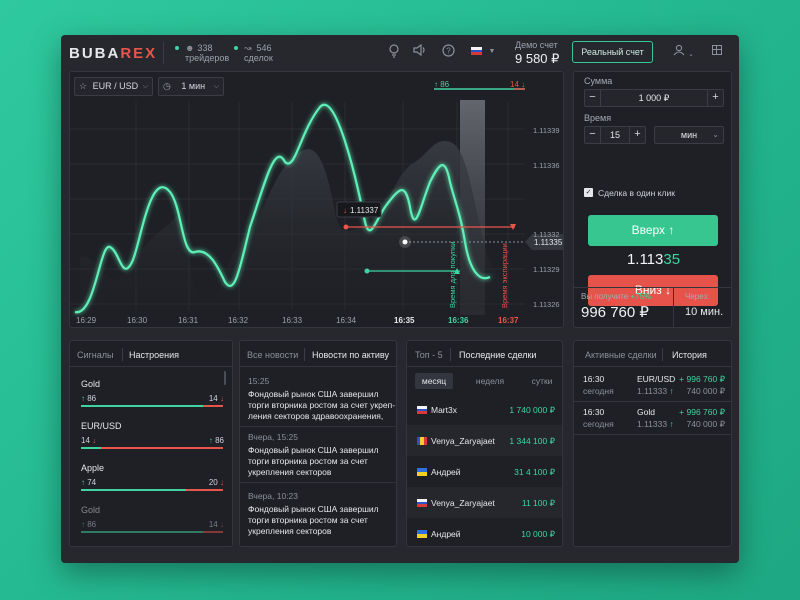  I want to click on lightbulb-icon, so click(394, 52).